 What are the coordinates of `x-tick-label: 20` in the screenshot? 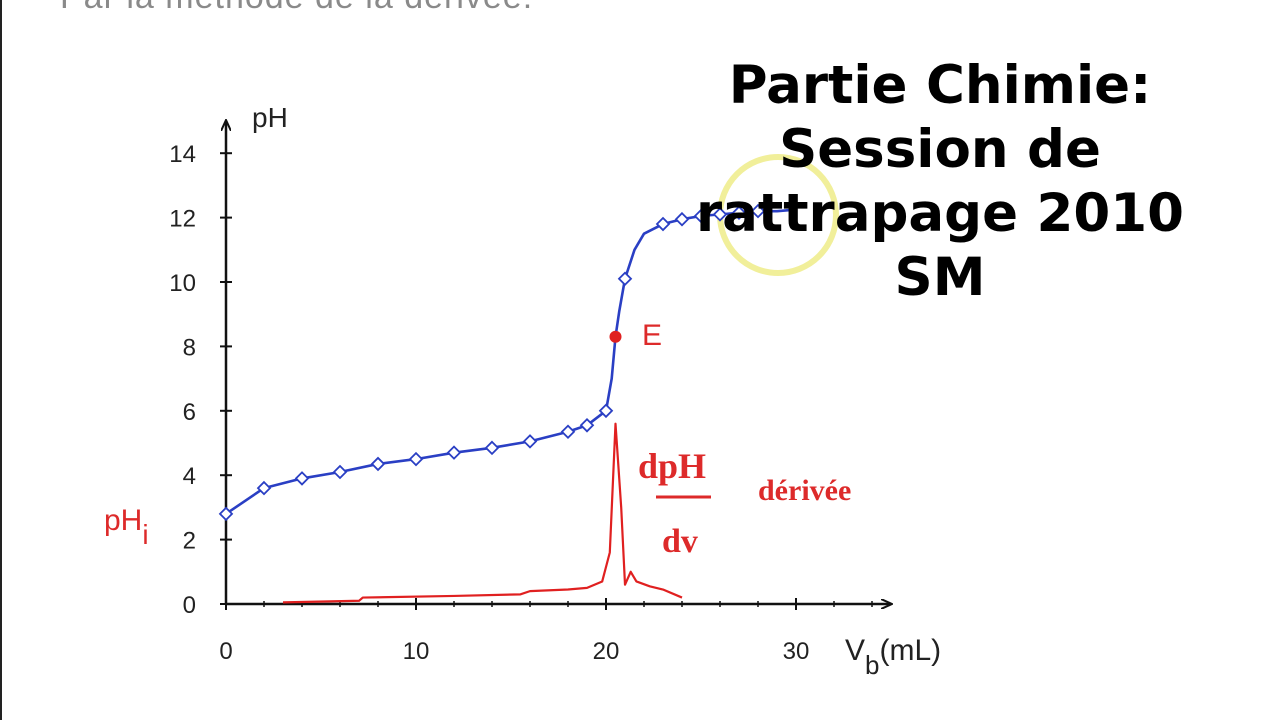 It's located at (606, 651).